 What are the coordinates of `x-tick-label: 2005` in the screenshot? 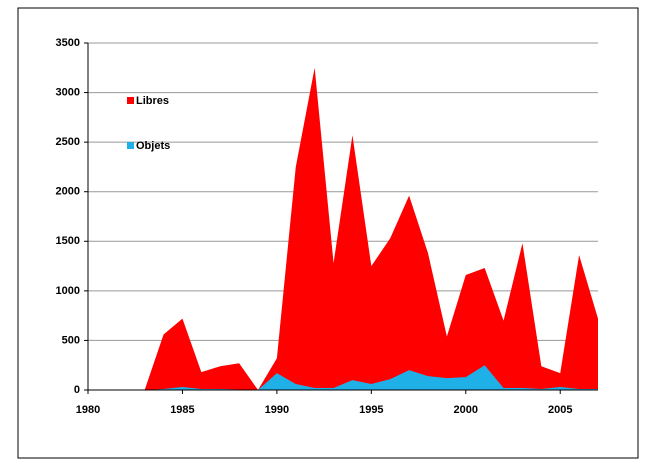 It's located at (560, 410).